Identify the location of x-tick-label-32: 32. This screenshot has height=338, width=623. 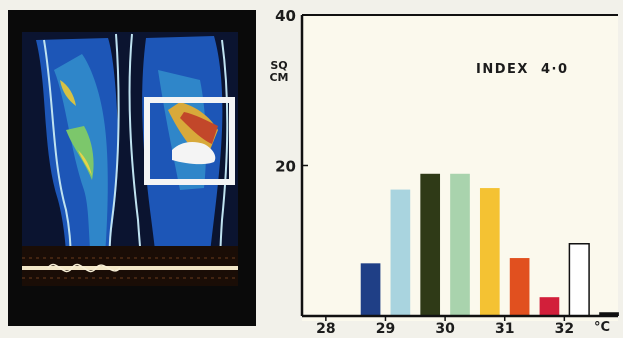
(564, 329).